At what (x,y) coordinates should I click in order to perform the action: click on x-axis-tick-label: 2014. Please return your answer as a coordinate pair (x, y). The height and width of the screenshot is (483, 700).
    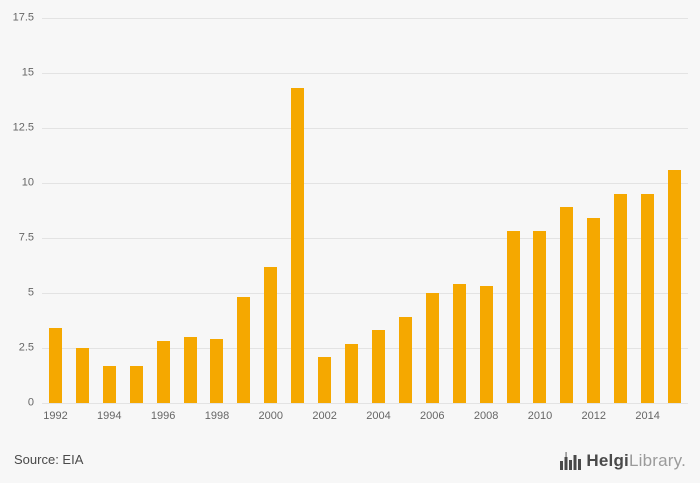
    Looking at the image, I should click on (647, 416).